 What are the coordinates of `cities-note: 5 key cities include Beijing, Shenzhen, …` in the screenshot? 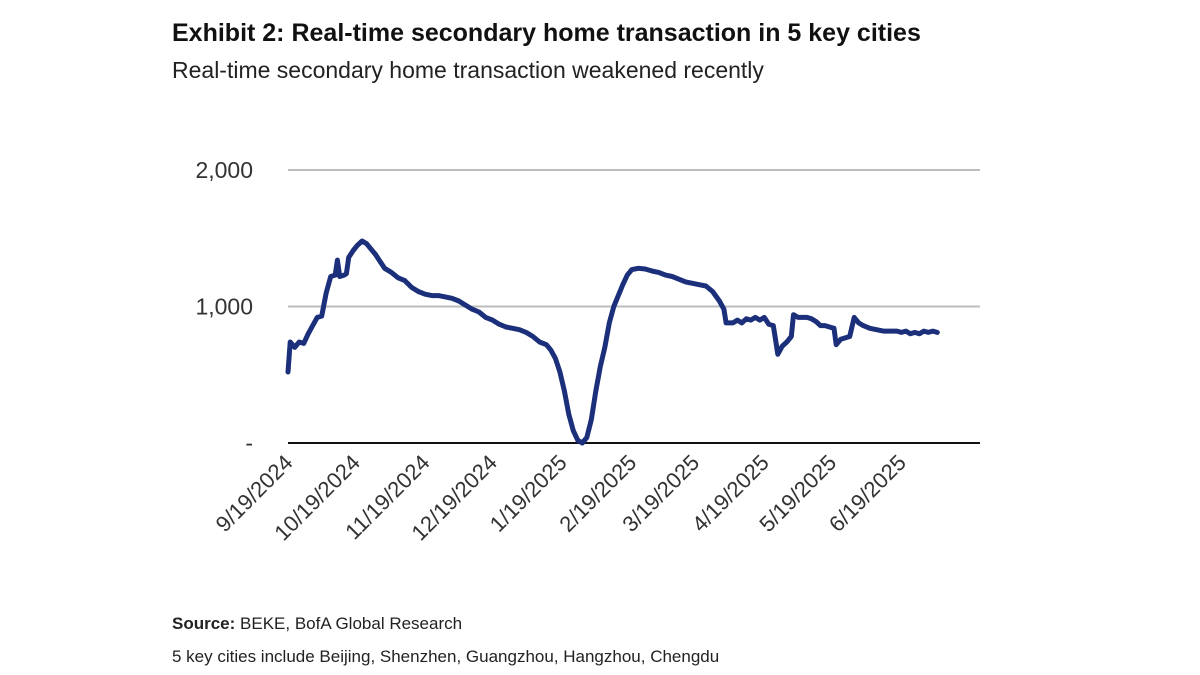 It's located at (446, 656).